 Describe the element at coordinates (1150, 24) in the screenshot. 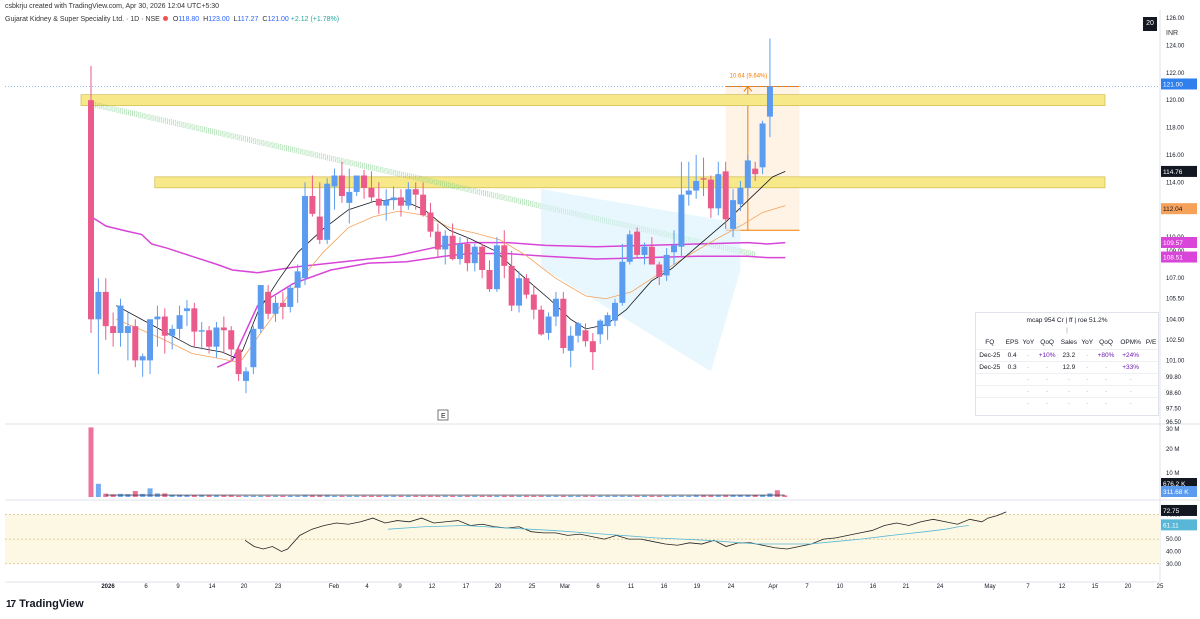

I see `log-scale-badge: 20` at that location.